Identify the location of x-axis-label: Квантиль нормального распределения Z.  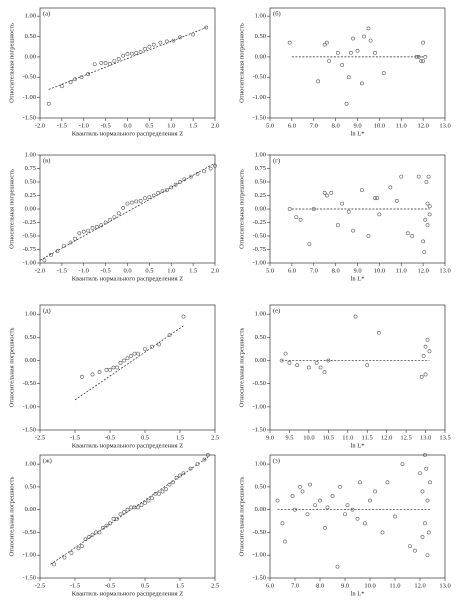
(127, 278).